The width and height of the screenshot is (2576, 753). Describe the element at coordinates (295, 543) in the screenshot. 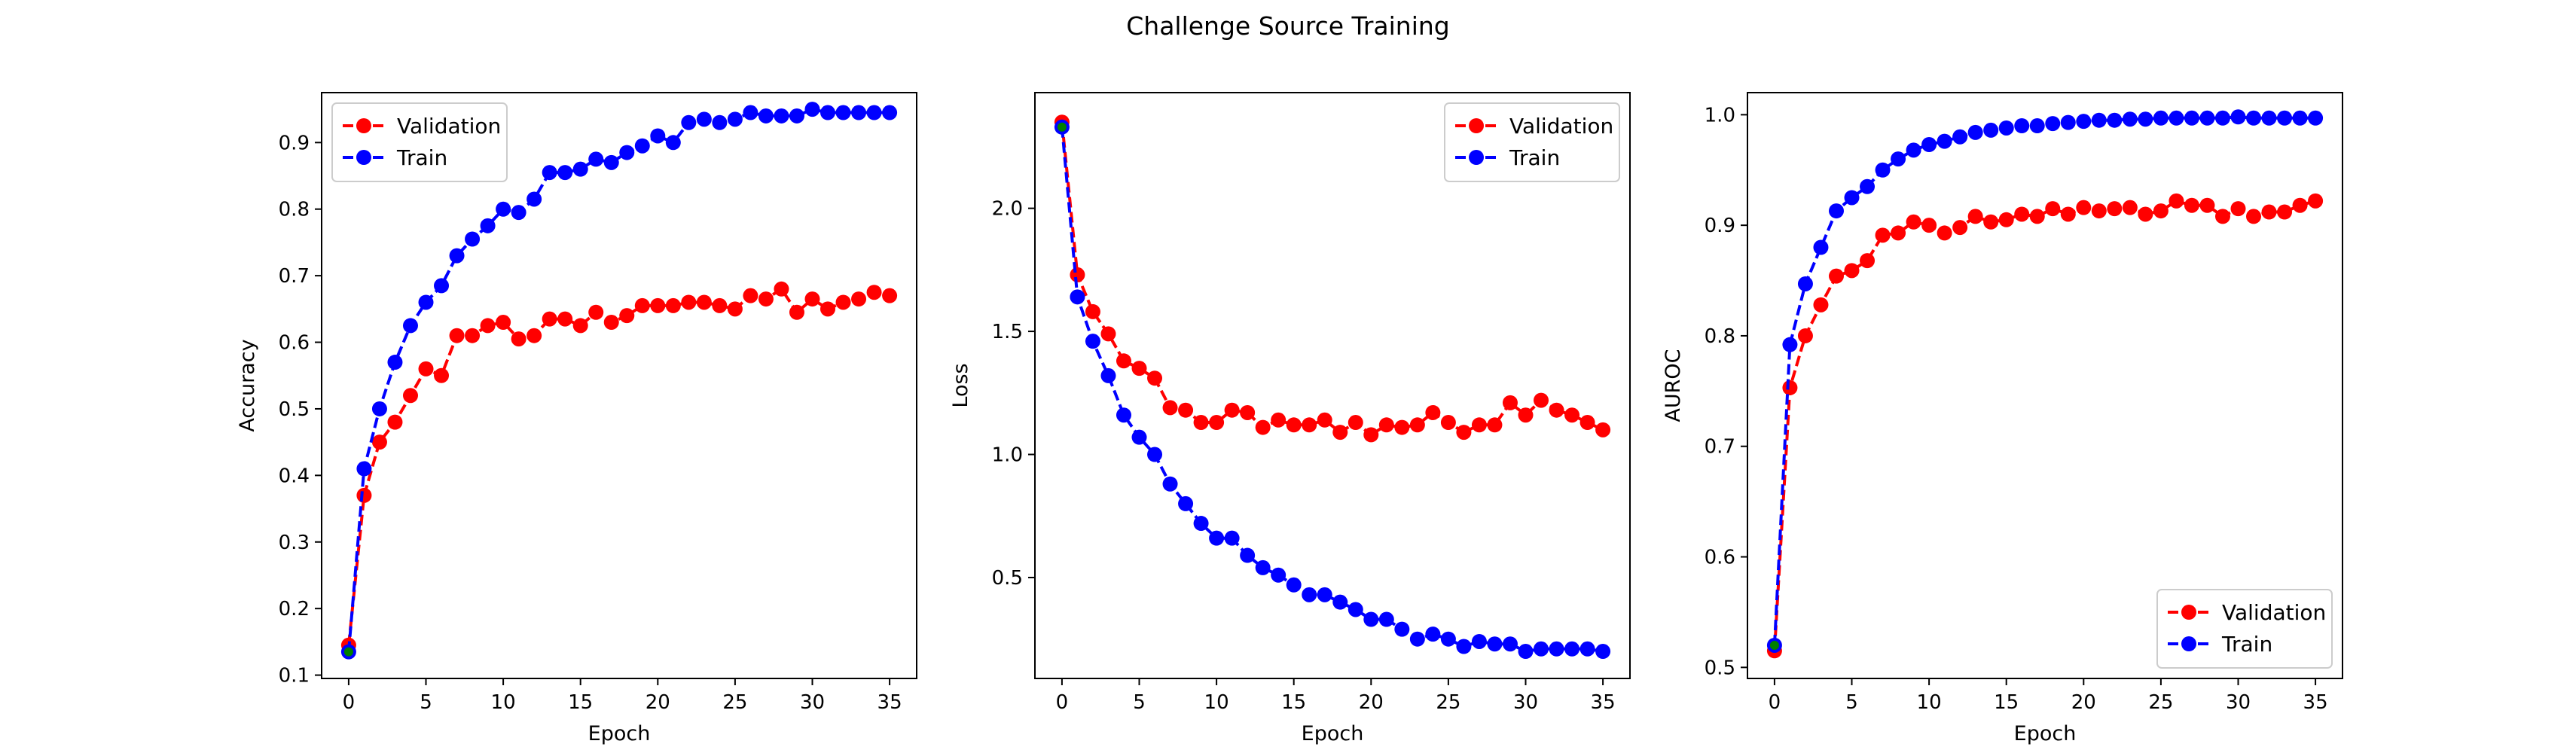

I see `y-tick-label: 0.3` at that location.